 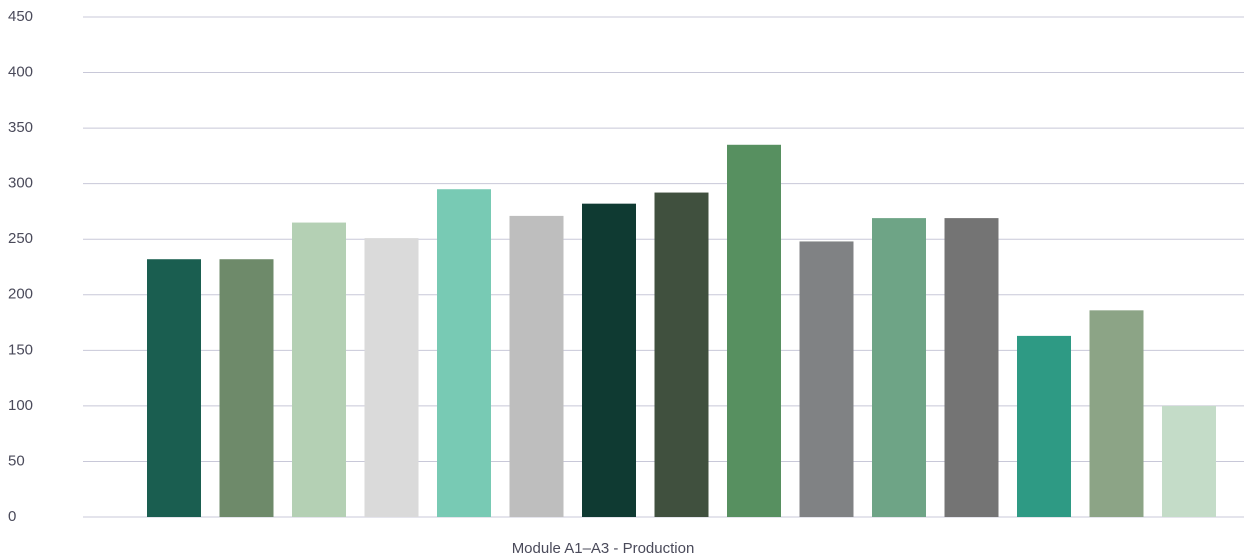 What do you see at coordinates (20, 405) in the screenshot?
I see `y-tick-label: 100` at bounding box center [20, 405].